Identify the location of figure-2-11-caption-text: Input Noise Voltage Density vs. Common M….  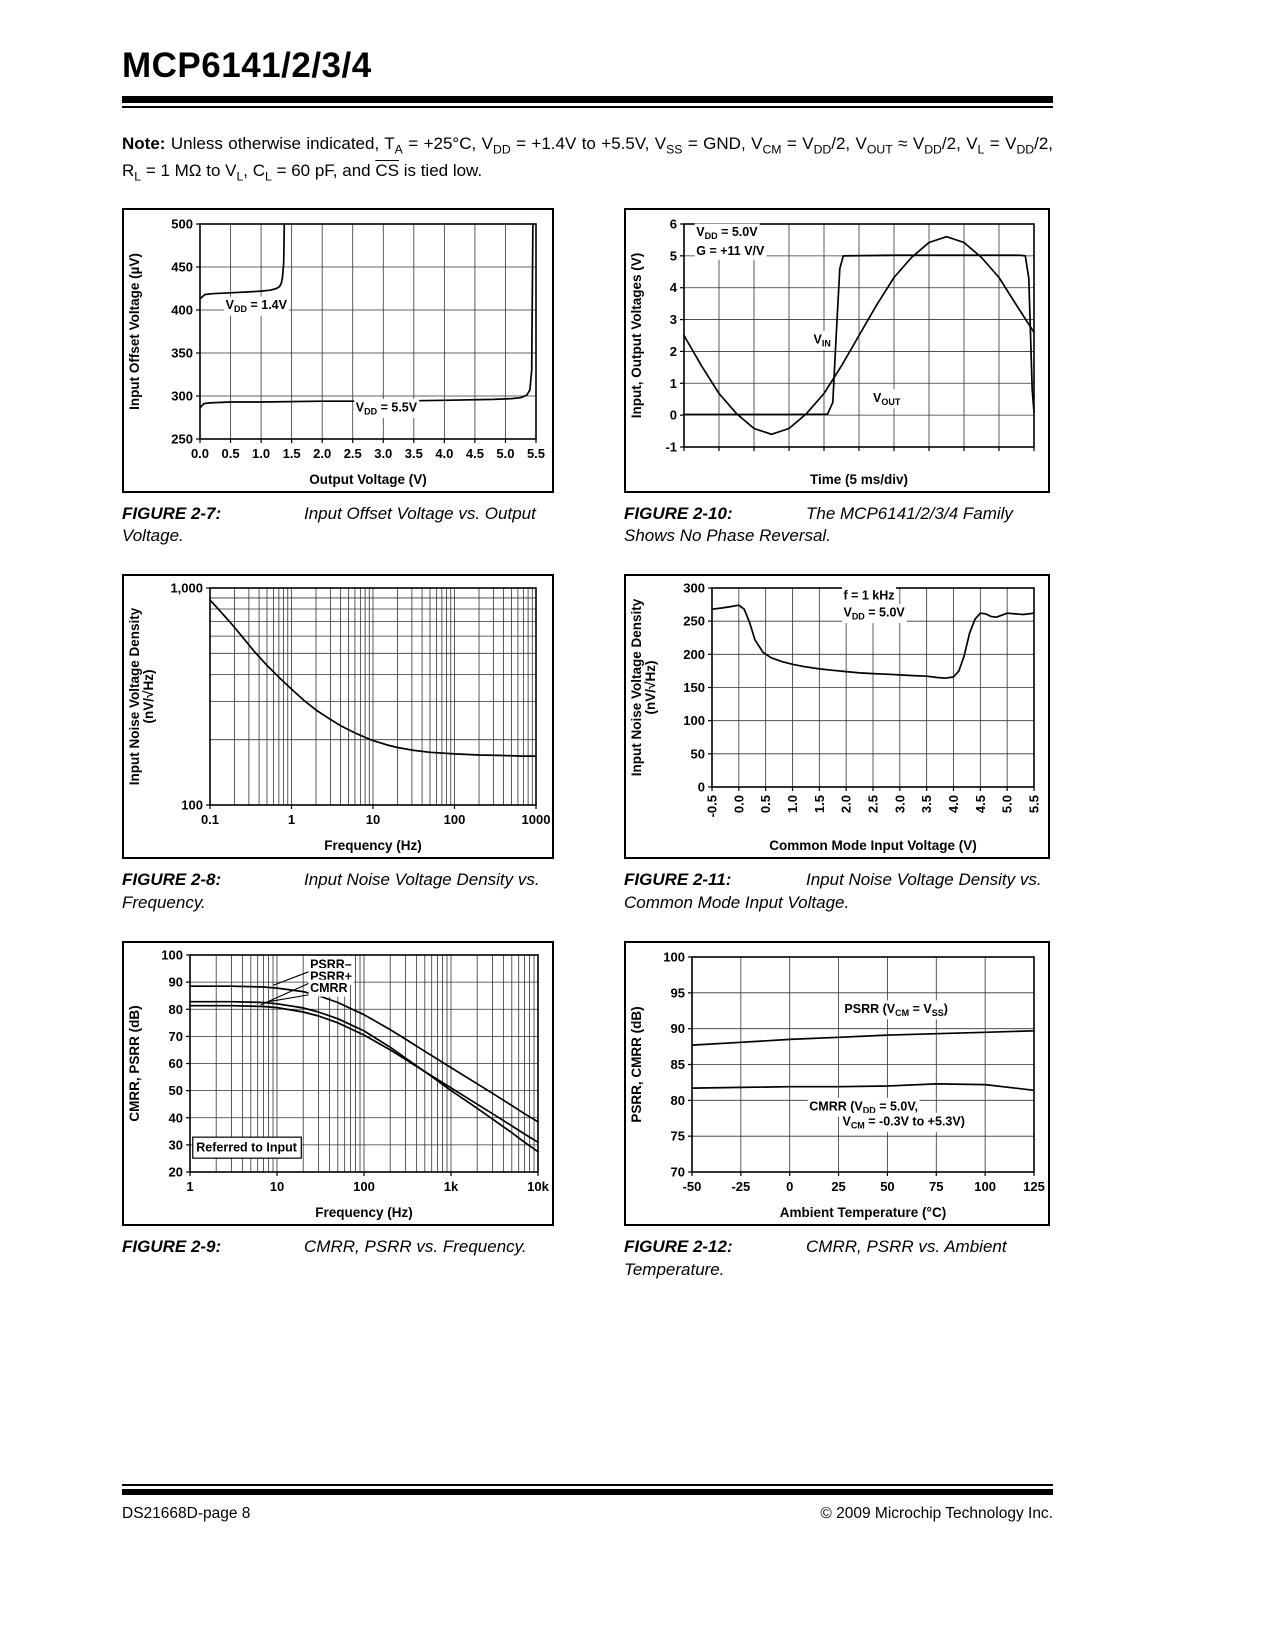
(833, 891).